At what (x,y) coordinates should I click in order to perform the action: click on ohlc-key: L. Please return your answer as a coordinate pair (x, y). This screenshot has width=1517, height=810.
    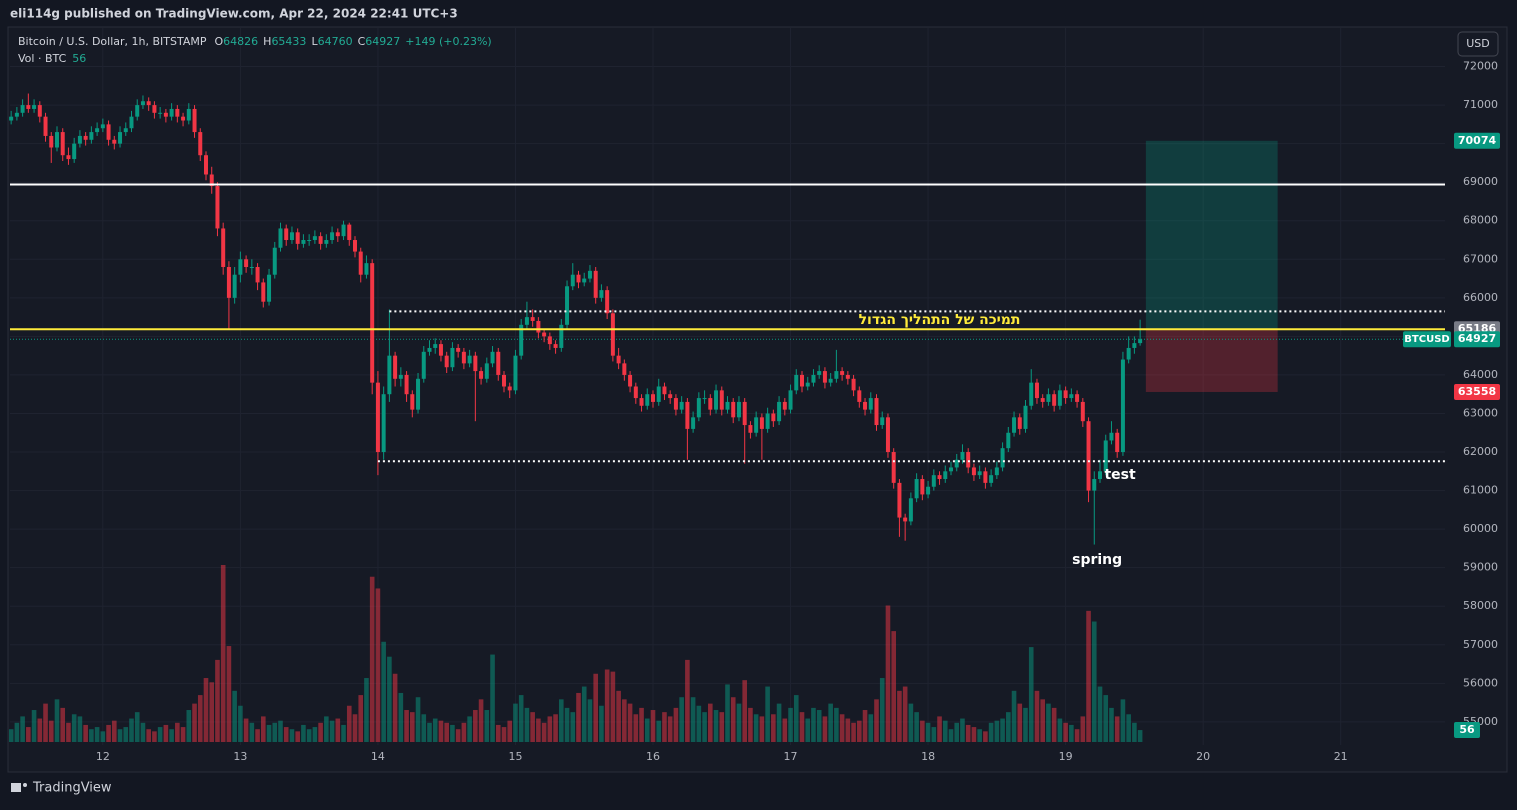
    Looking at the image, I should click on (314, 41).